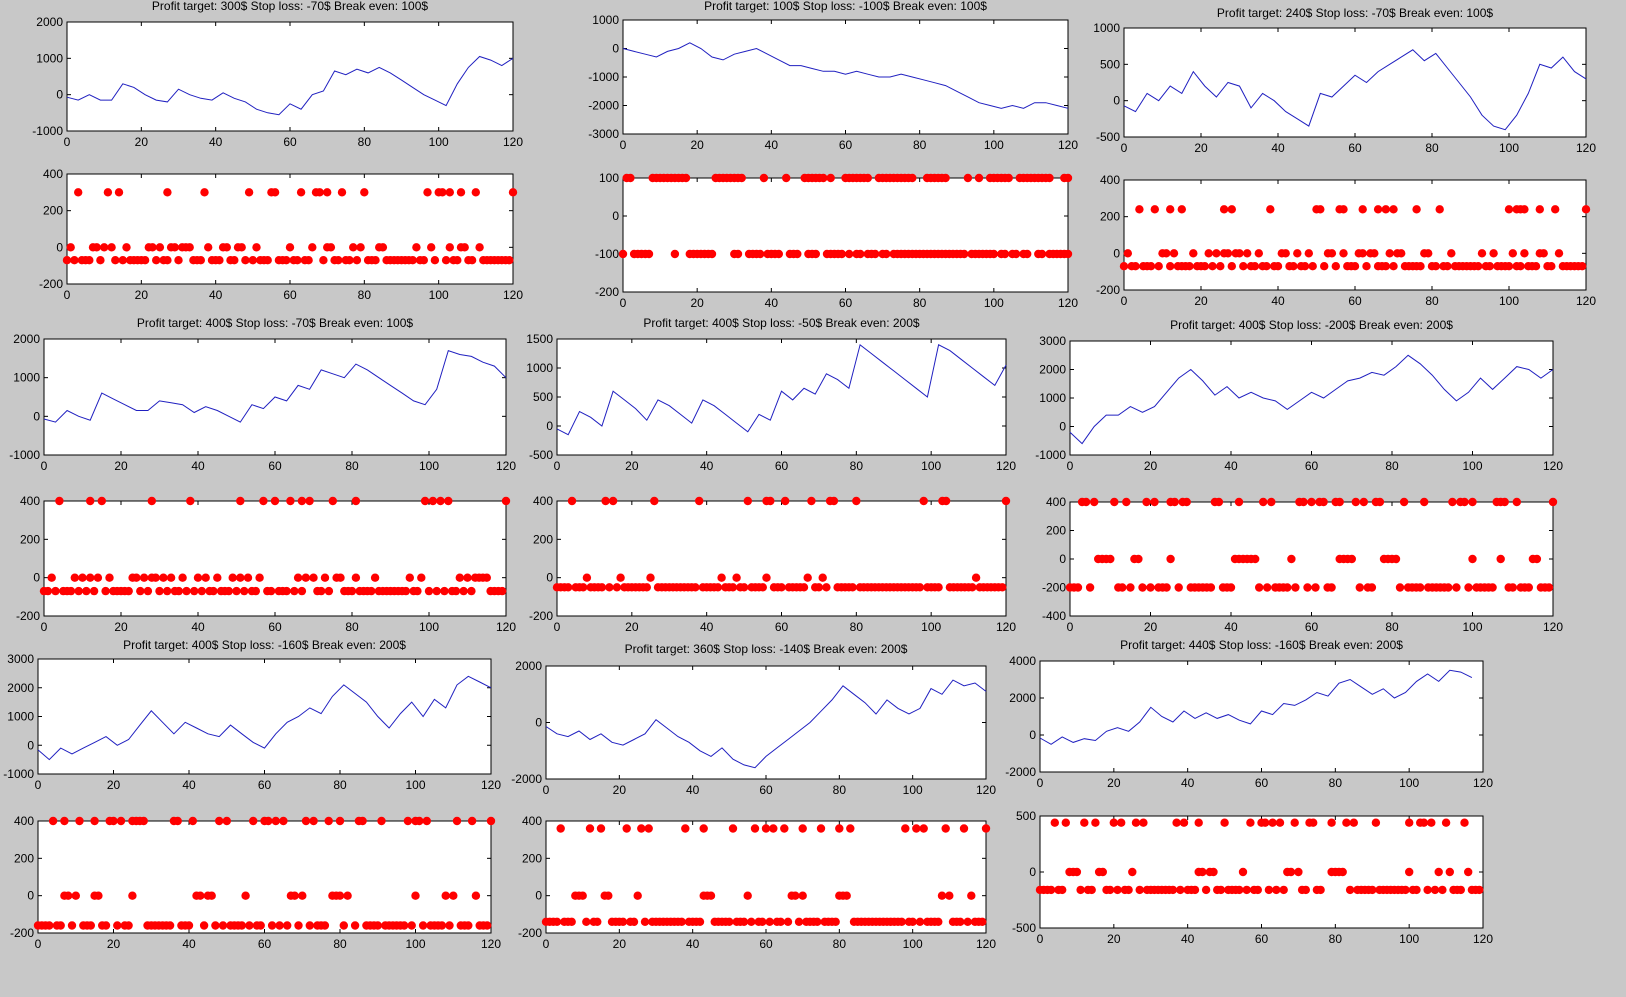  I want to click on equity-5-ytick-label: 1000, so click(539, 368).